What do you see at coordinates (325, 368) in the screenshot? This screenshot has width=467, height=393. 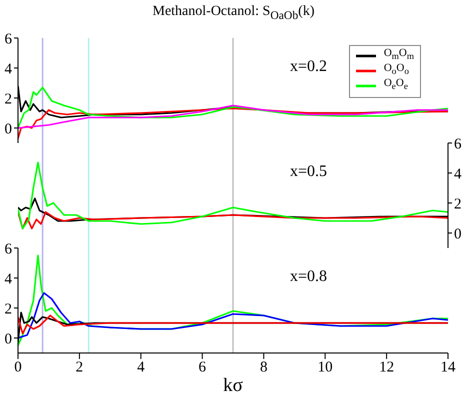 I see `x-tick-label: 10` at bounding box center [325, 368].